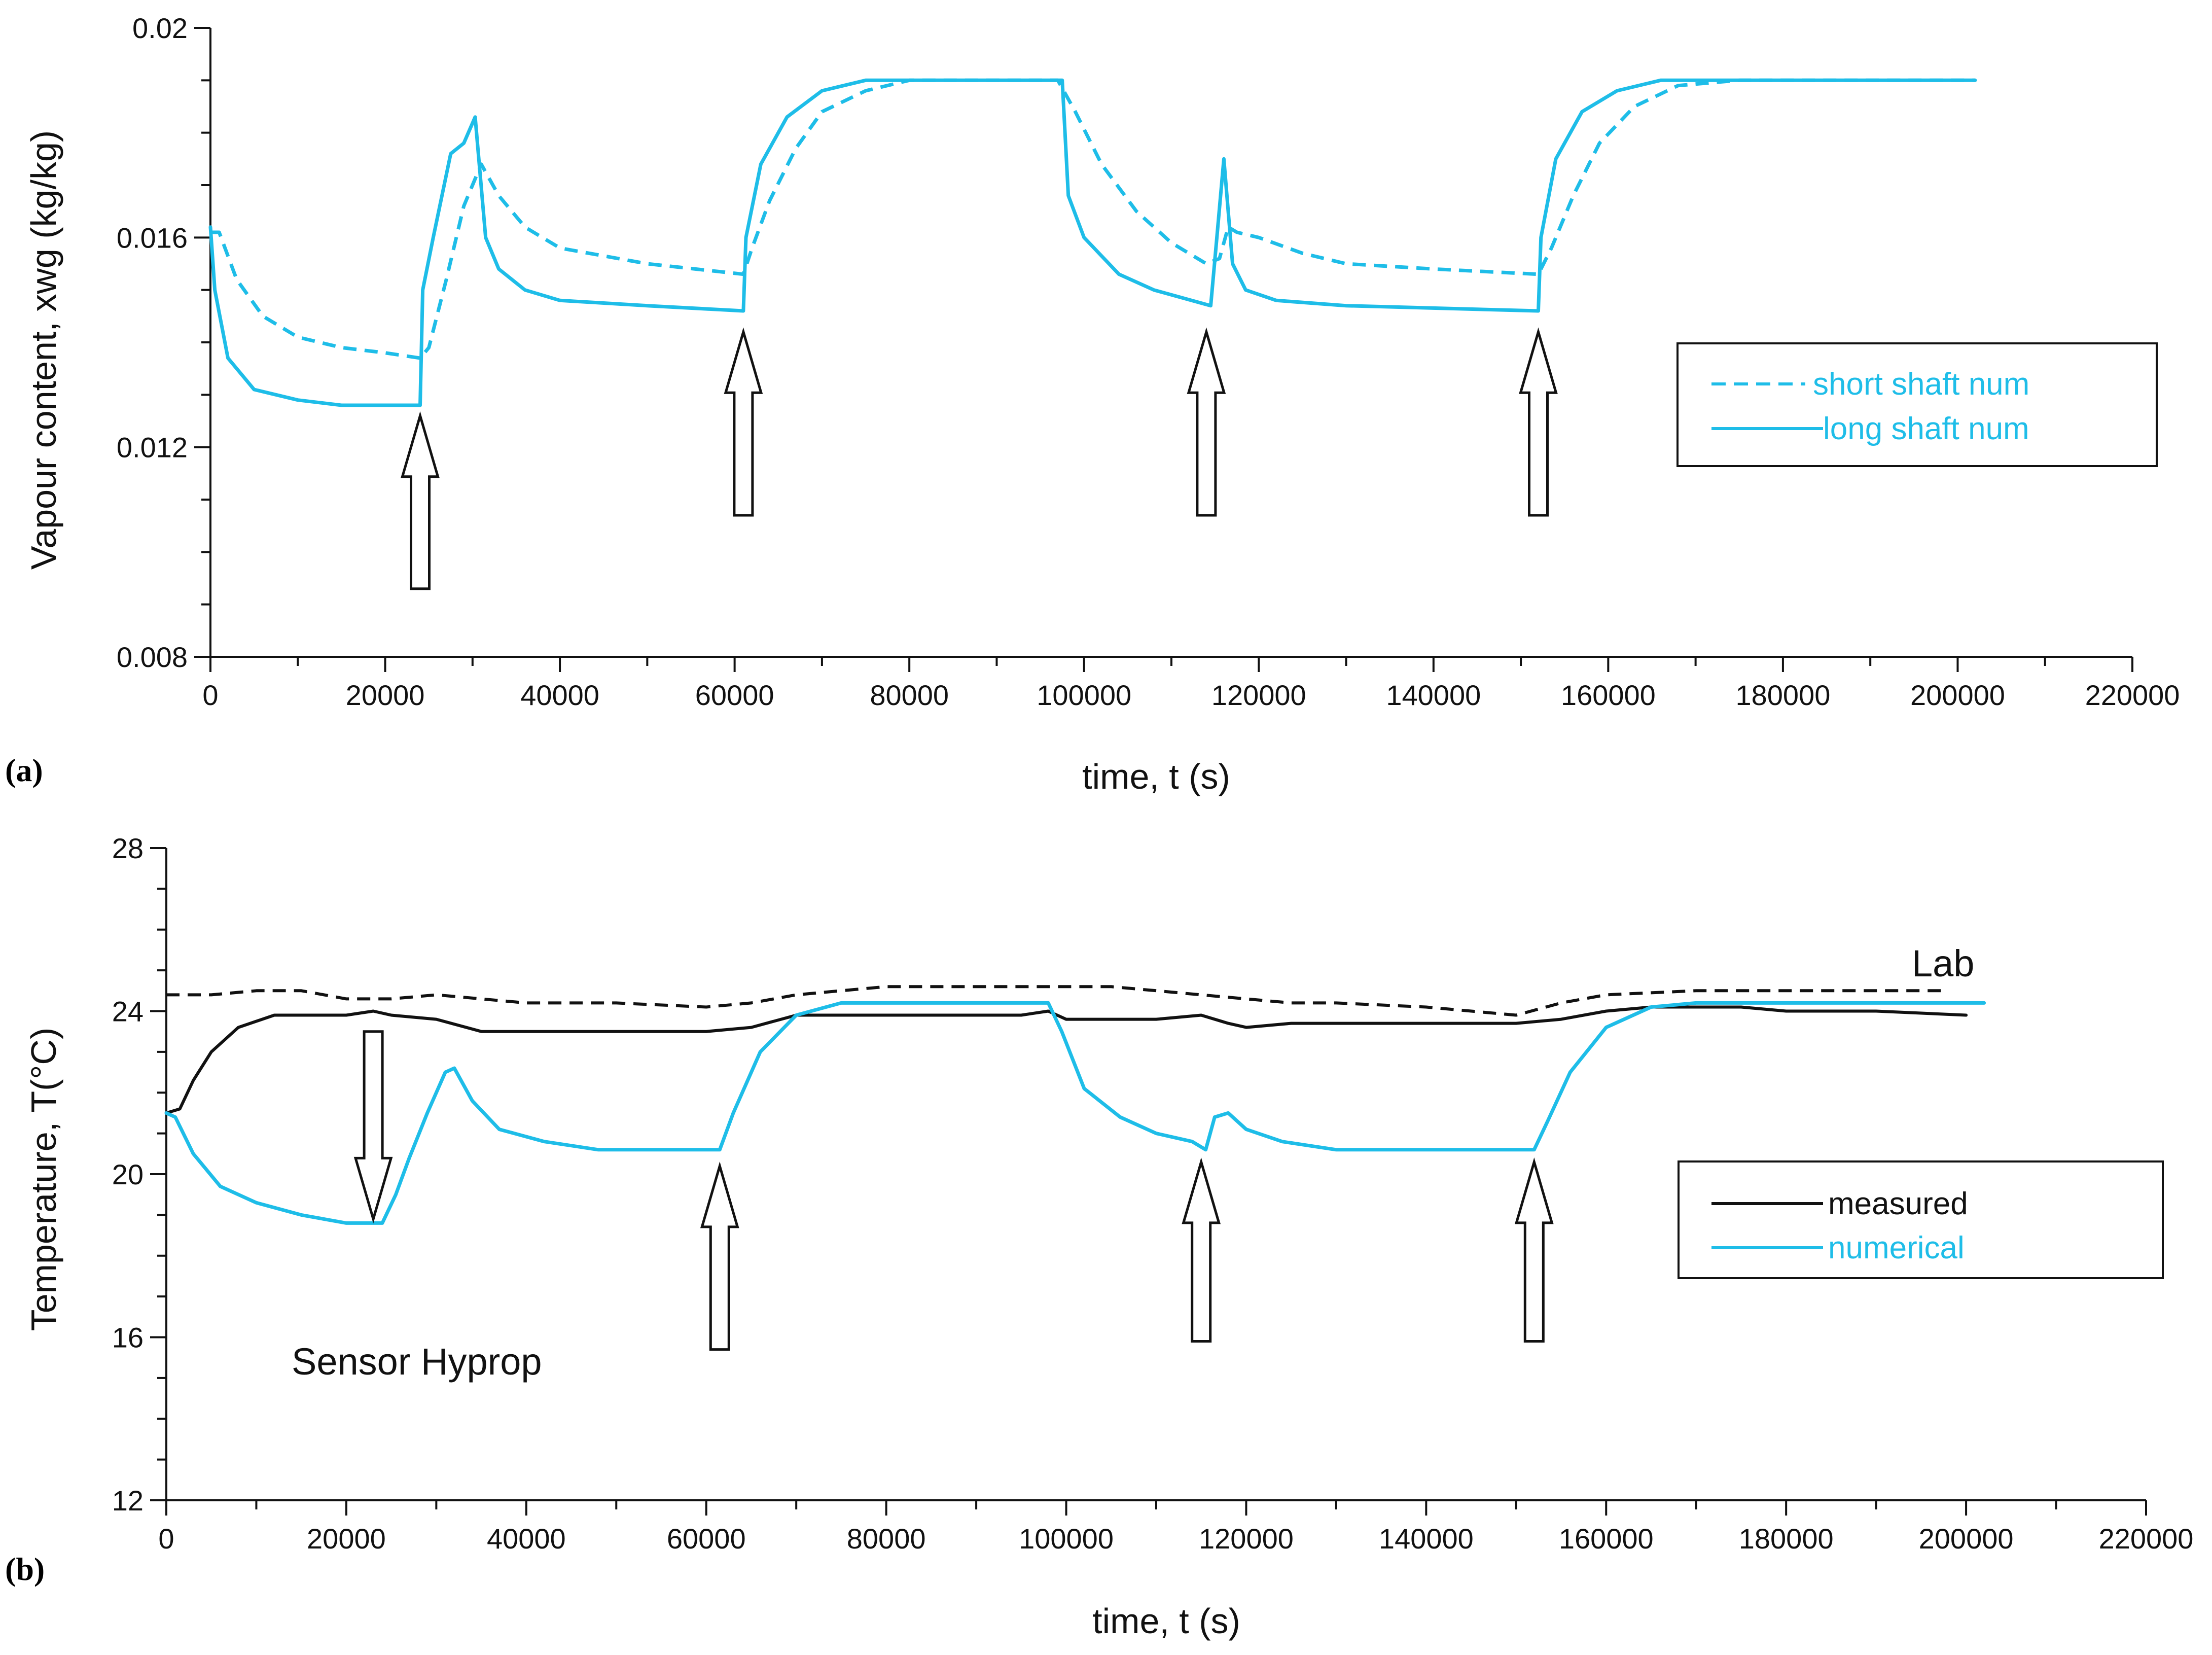 Image resolution: width=2212 pixels, height=1655 pixels. Describe the element at coordinates (734, 695) in the screenshot. I see `panel-a-x-tick-label: 60000` at that location.